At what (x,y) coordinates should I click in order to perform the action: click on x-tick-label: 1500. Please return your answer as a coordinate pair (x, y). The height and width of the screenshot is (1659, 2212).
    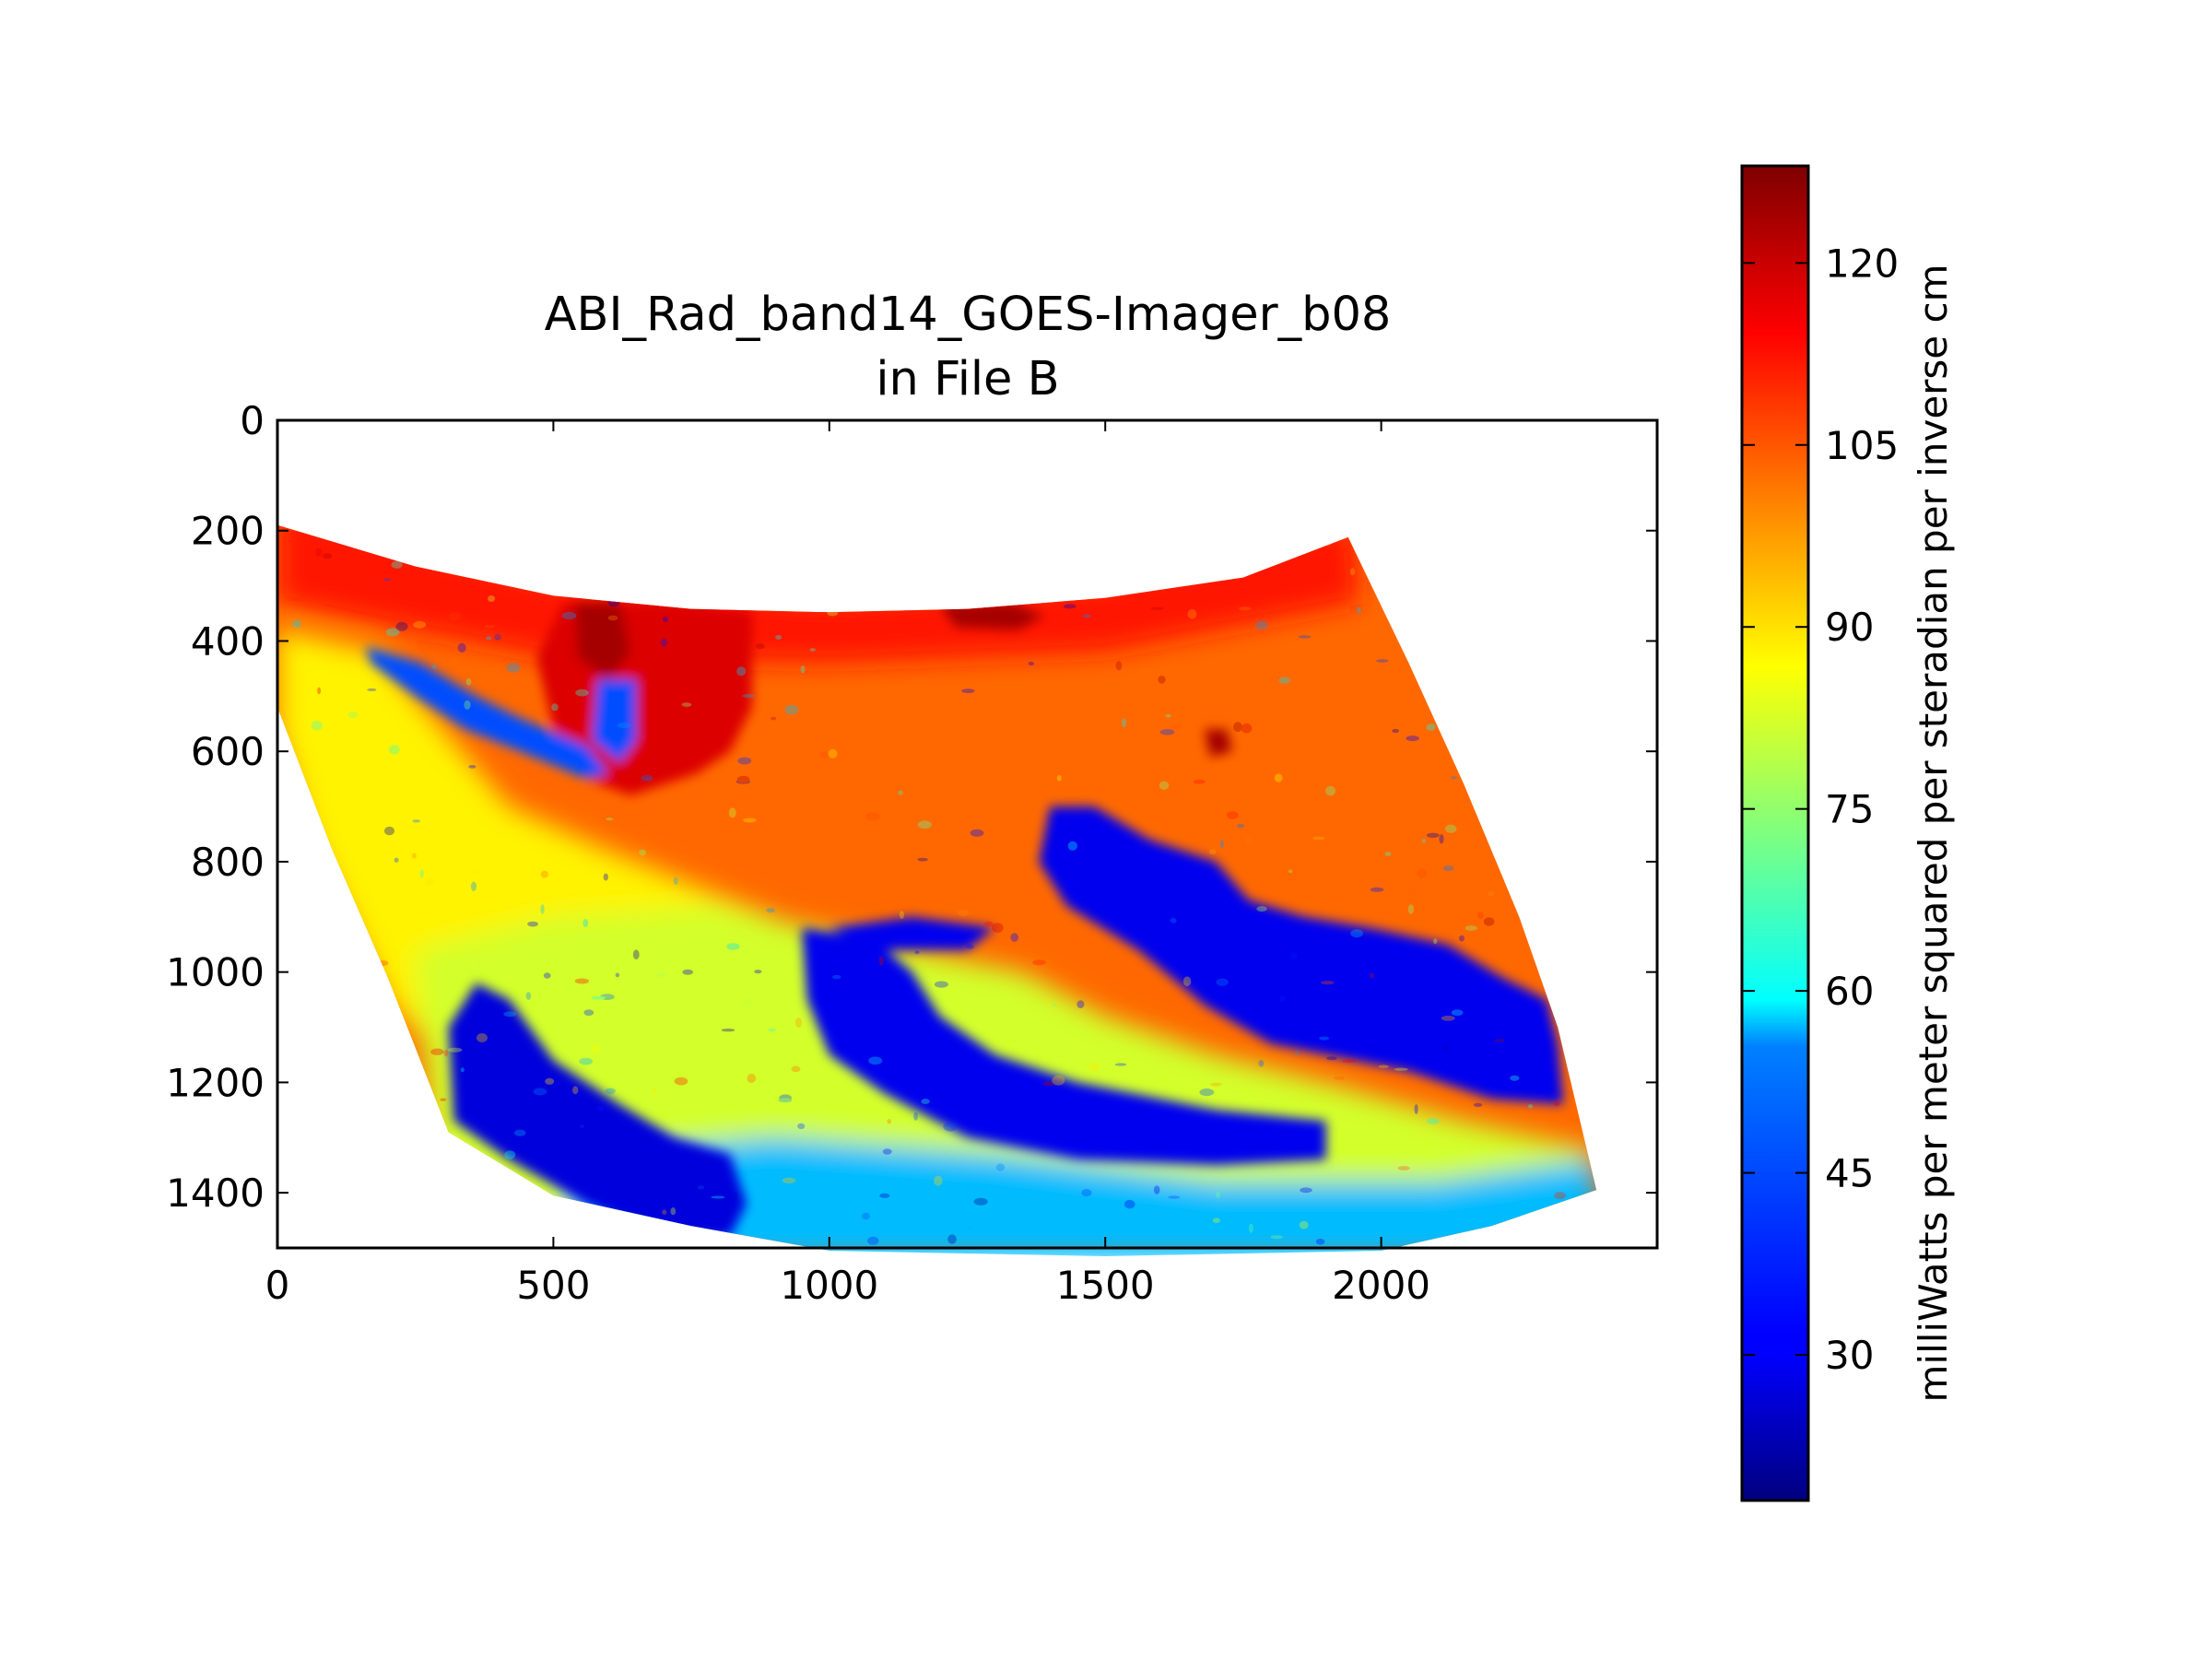
    Looking at the image, I should click on (1105, 1285).